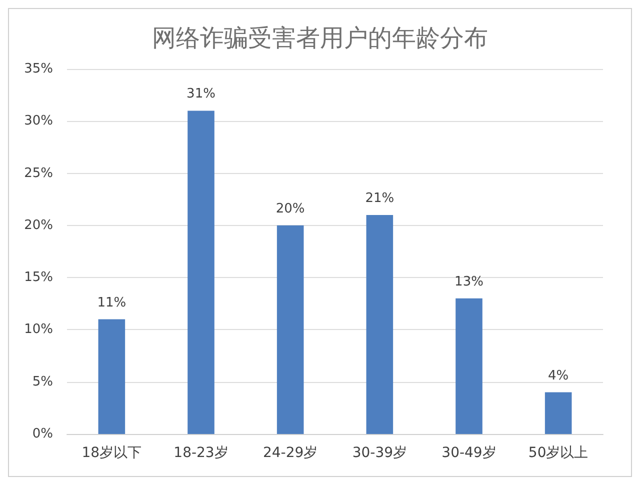 This screenshot has width=640, height=487. Describe the element at coordinates (38, 225) in the screenshot. I see `y-tick-label: 20%` at that location.